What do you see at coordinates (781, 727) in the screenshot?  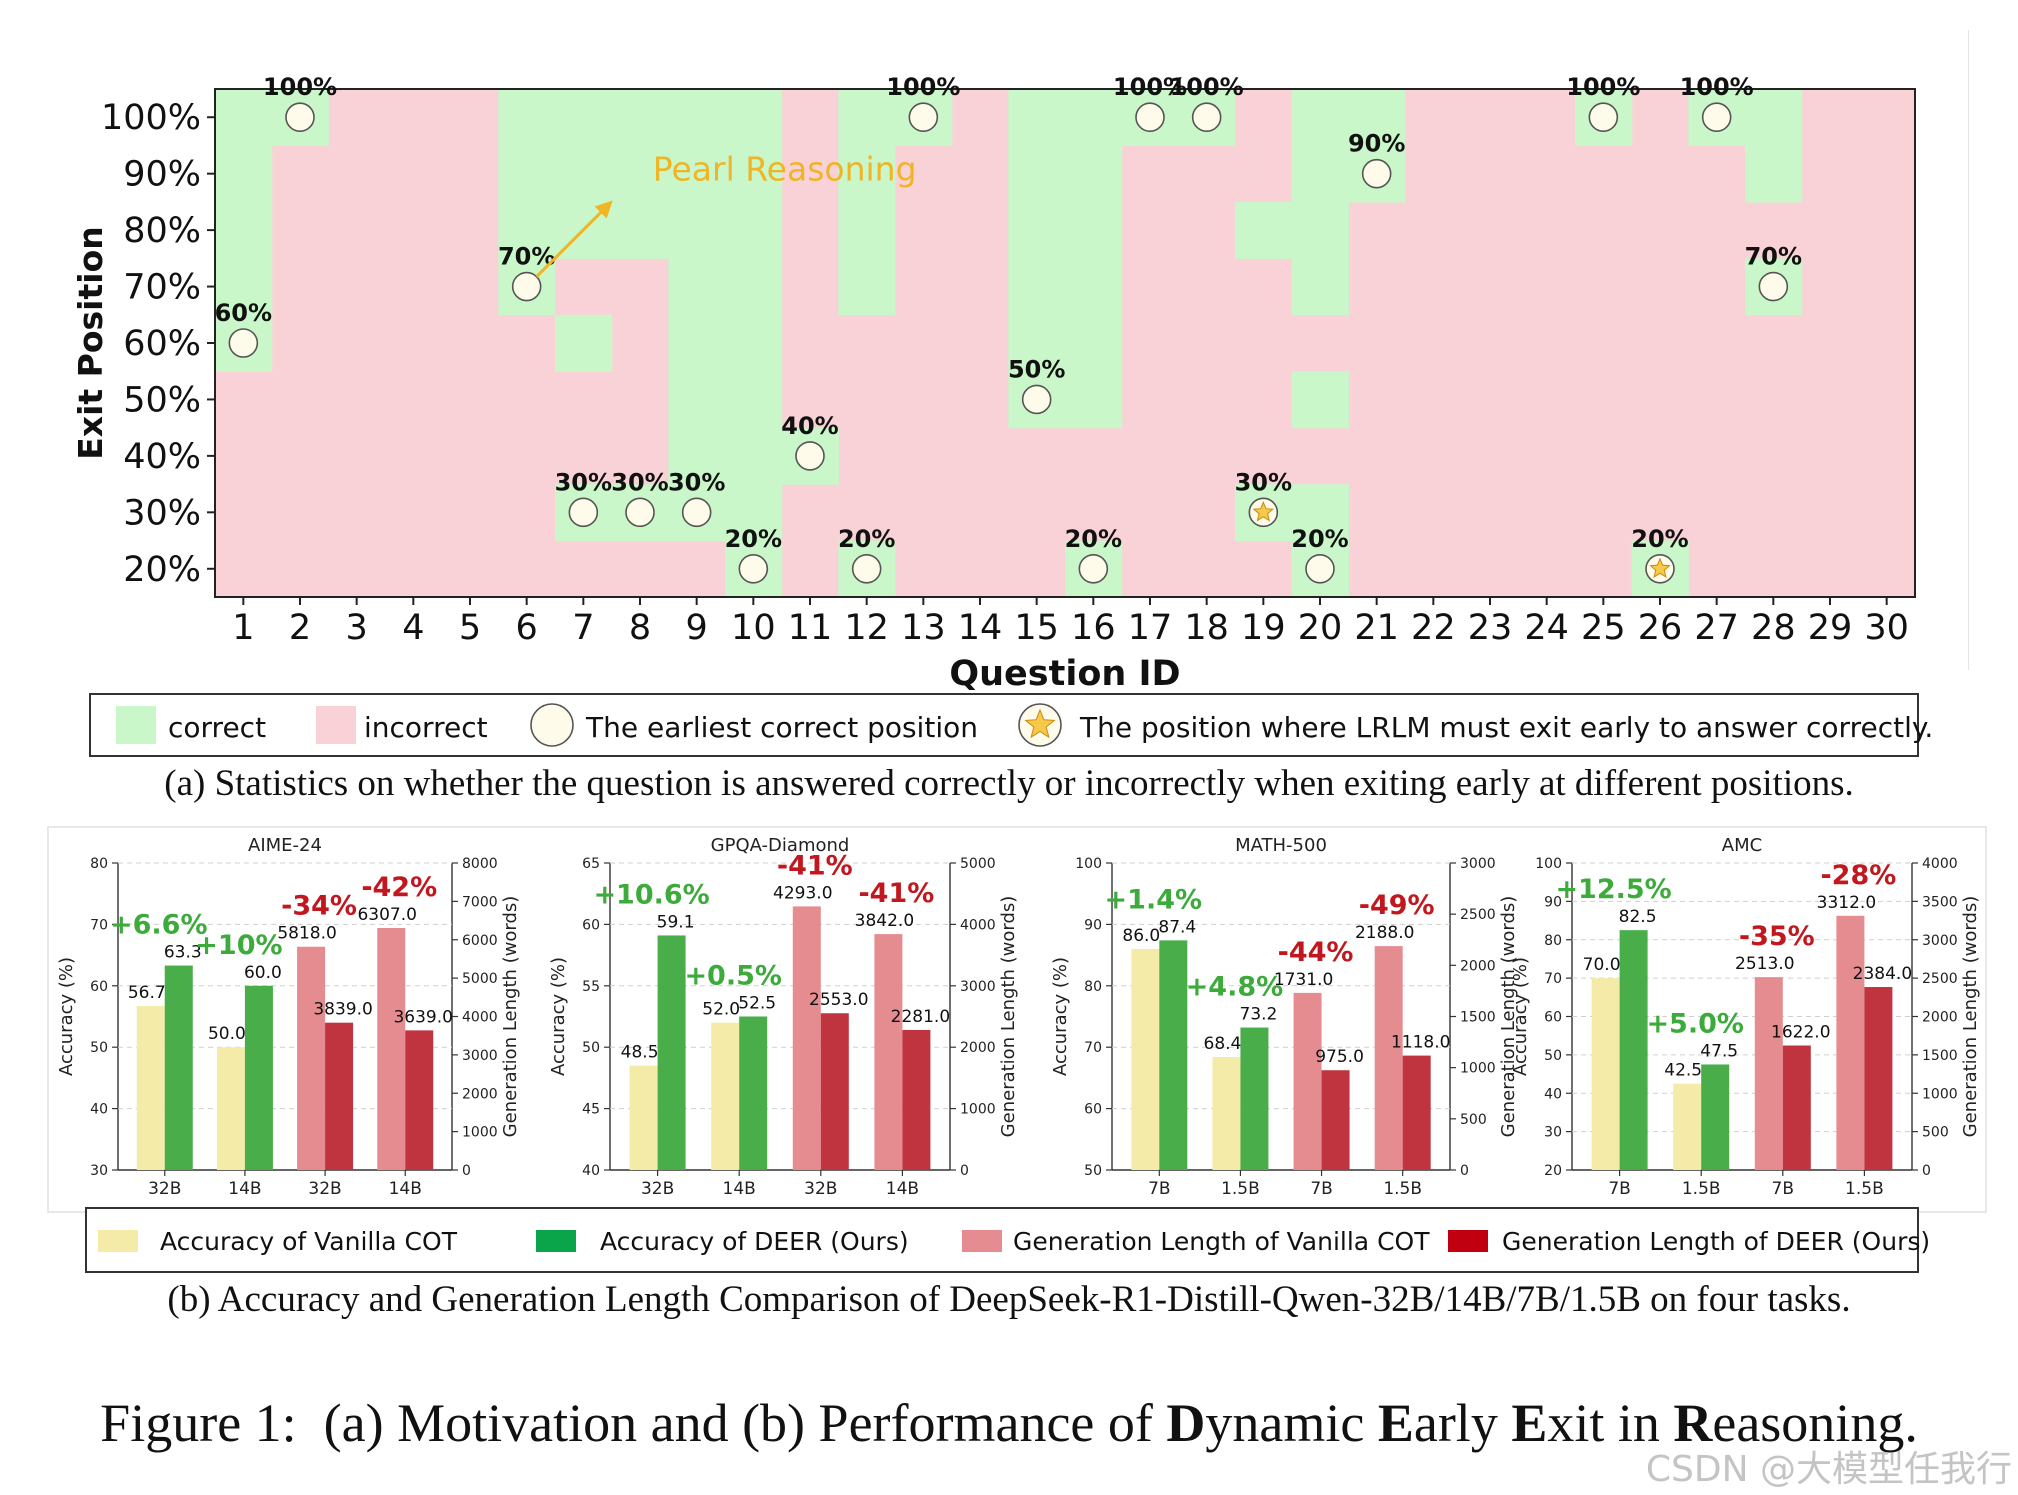 I see `legend-circle-label: The earliest correct position` at bounding box center [781, 727].